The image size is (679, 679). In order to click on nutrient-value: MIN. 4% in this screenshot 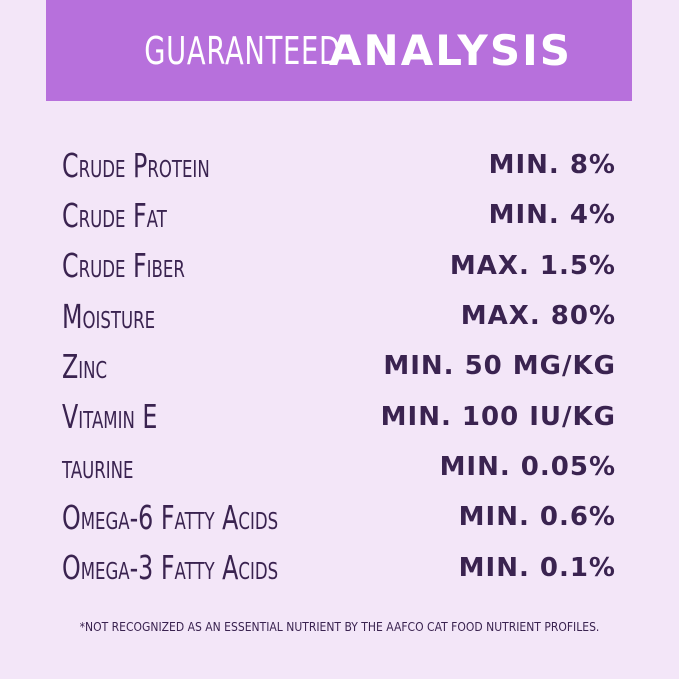, I will do `click(552, 215)`.